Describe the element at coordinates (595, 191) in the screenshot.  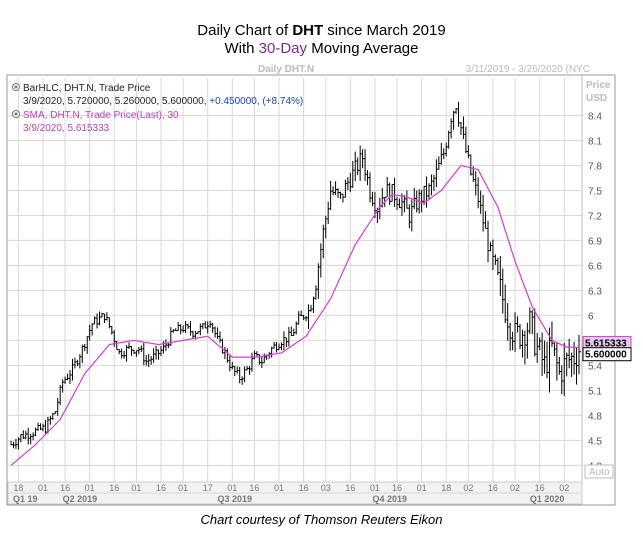
I see `y-tick-label: 7.5` at that location.